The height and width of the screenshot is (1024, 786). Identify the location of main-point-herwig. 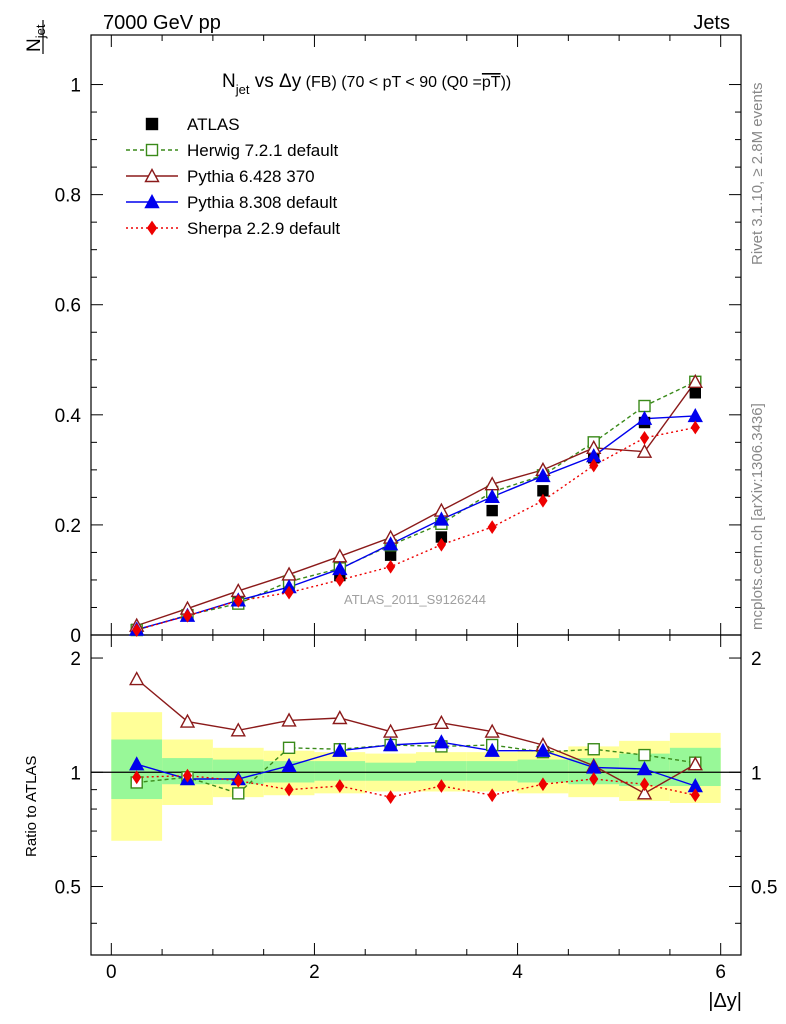
(644, 406).